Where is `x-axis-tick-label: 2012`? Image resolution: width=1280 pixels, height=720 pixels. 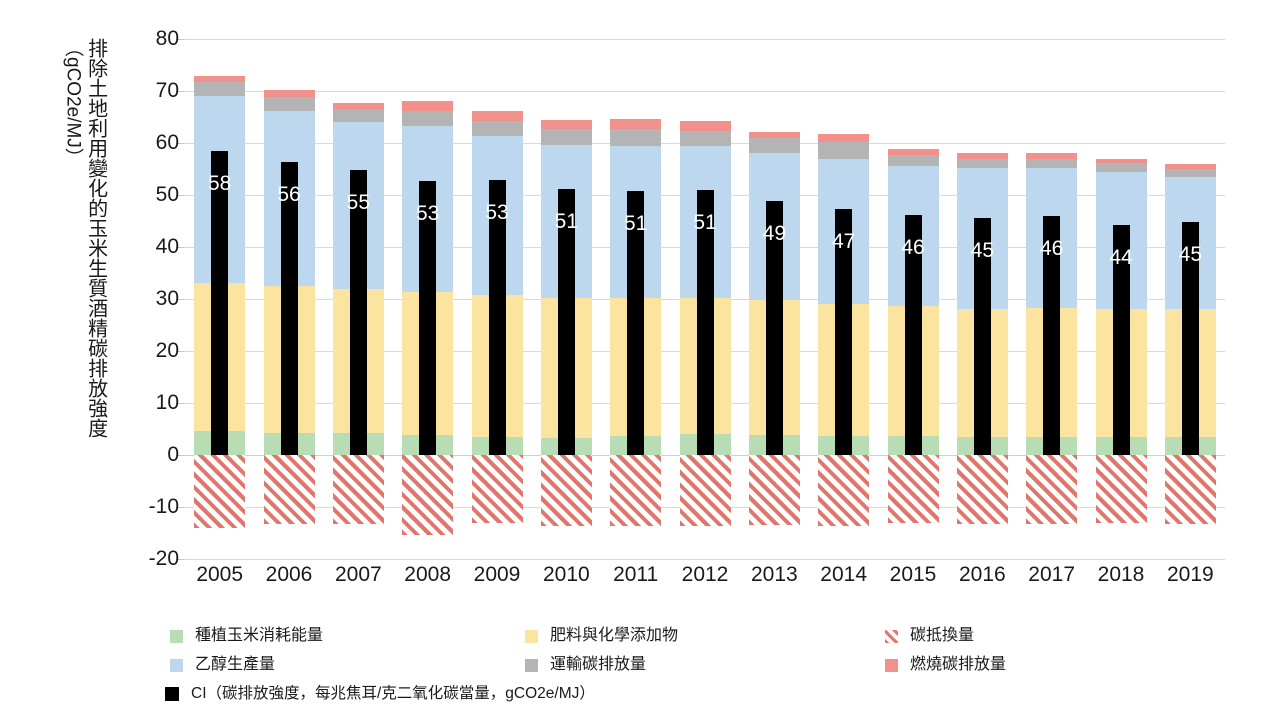 x-axis-tick-label: 2012 is located at coordinates (705, 574).